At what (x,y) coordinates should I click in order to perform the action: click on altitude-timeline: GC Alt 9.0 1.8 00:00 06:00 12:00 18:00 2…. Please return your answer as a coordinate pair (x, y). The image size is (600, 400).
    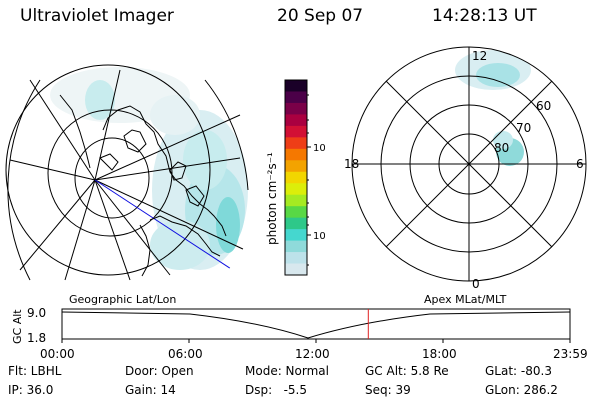
    Looking at the image, I should click on (299, 333).